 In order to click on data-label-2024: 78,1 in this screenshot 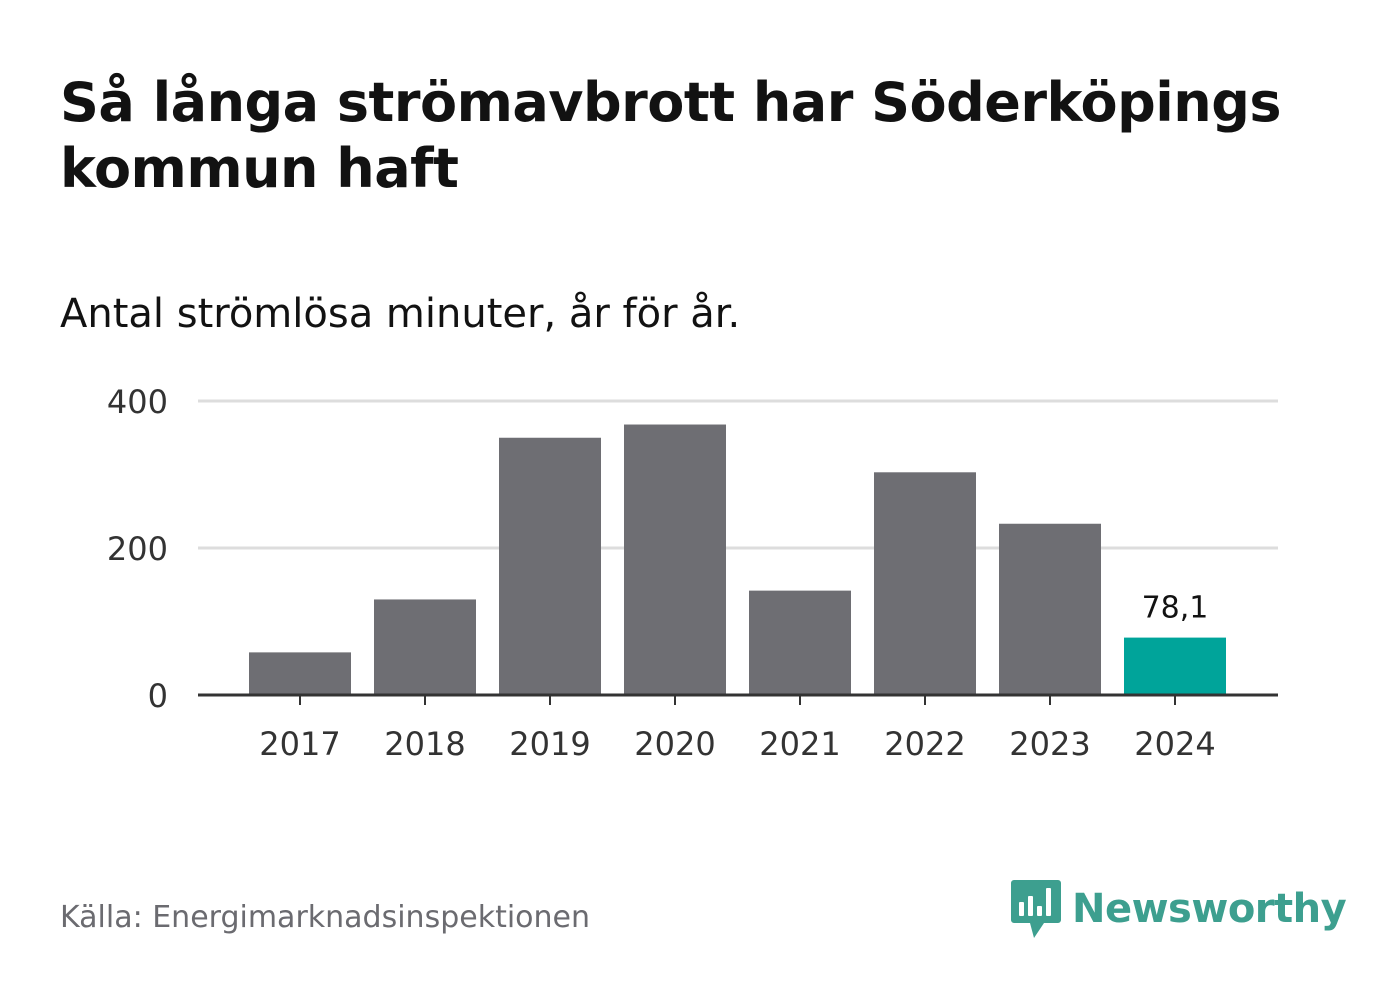, I will do `click(1175, 608)`.